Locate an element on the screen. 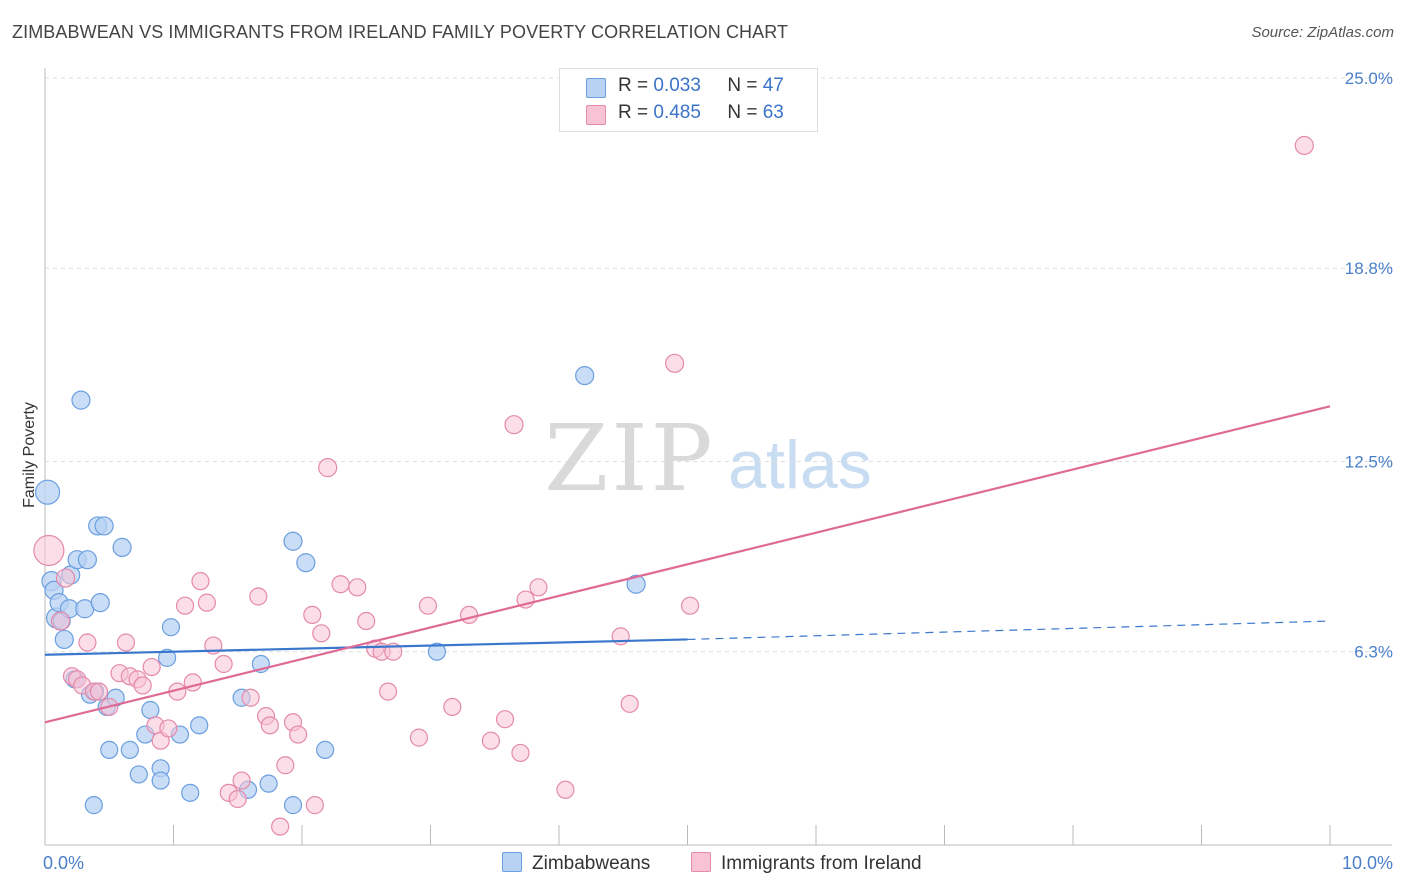  bottom-swatch-ireland is located at coordinates (701, 862).